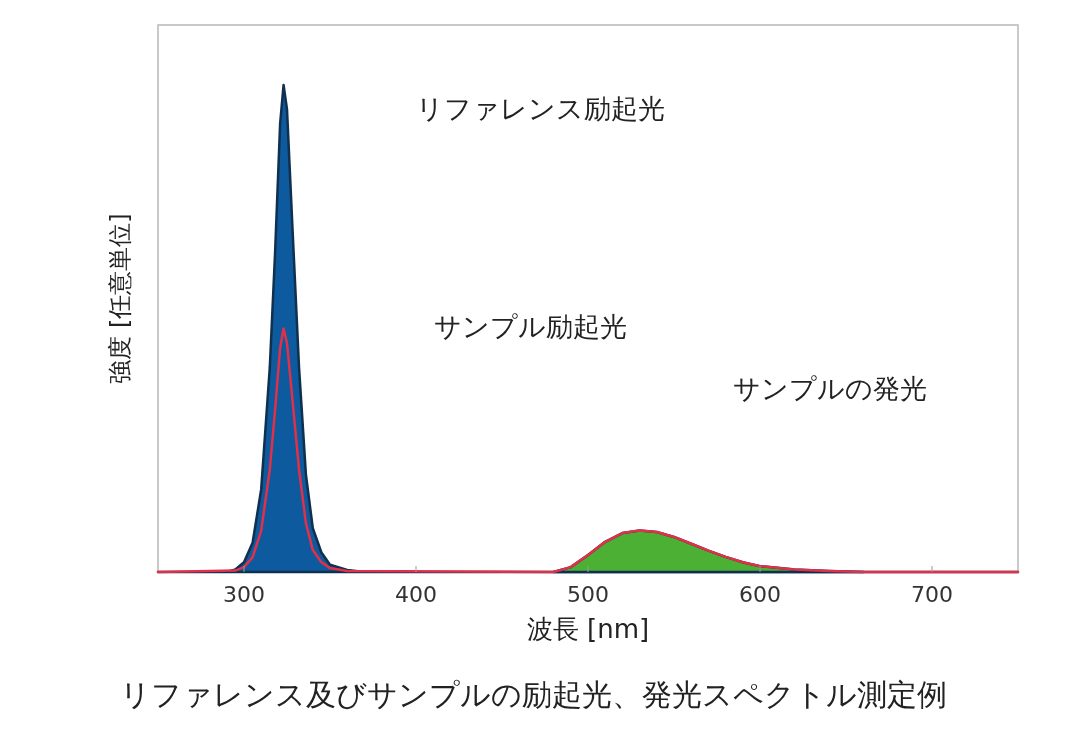 The width and height of the screenshot is (1066, 731). What do you see at coordinates (416, 594) in the screenshot?
I see `x-tick-label: 400` at bounding box center [416, 594].